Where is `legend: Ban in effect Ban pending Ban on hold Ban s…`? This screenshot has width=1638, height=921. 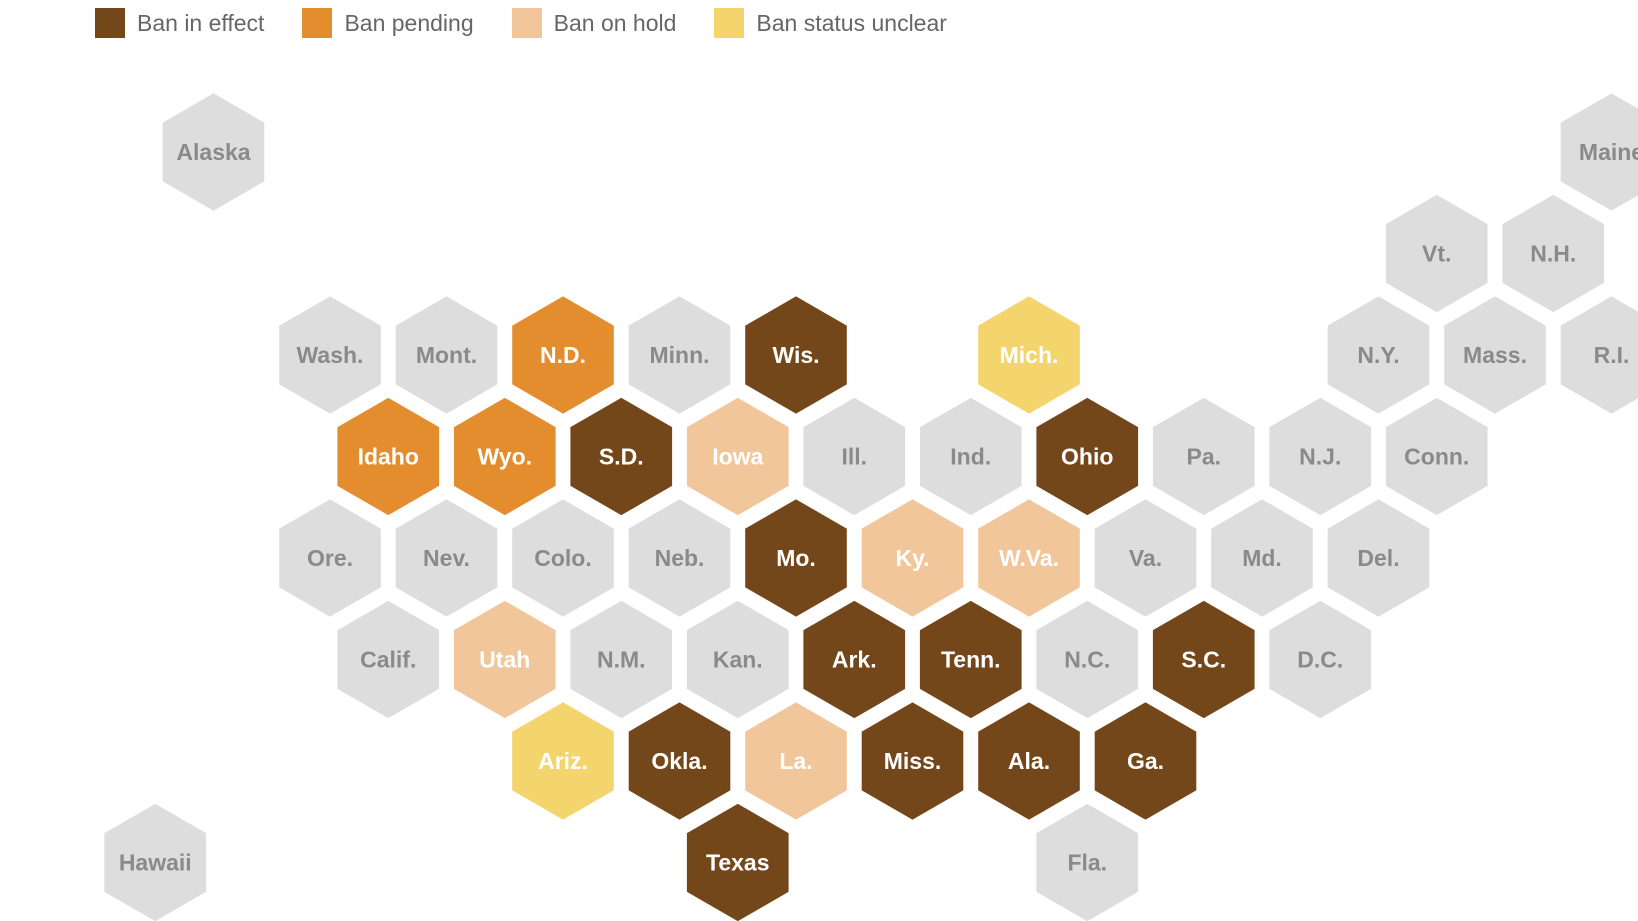 legend: Ban in effect Ban pending Ban on hold Ban s… is located at coordinates (540, 23).